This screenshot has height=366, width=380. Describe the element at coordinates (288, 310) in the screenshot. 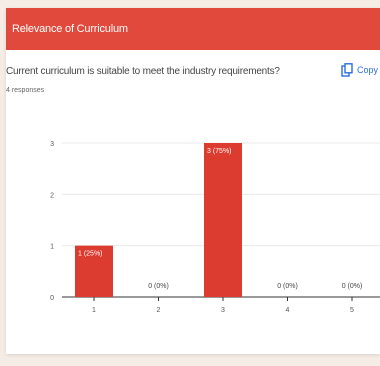

I see `x-tick-label: 4` at that location.